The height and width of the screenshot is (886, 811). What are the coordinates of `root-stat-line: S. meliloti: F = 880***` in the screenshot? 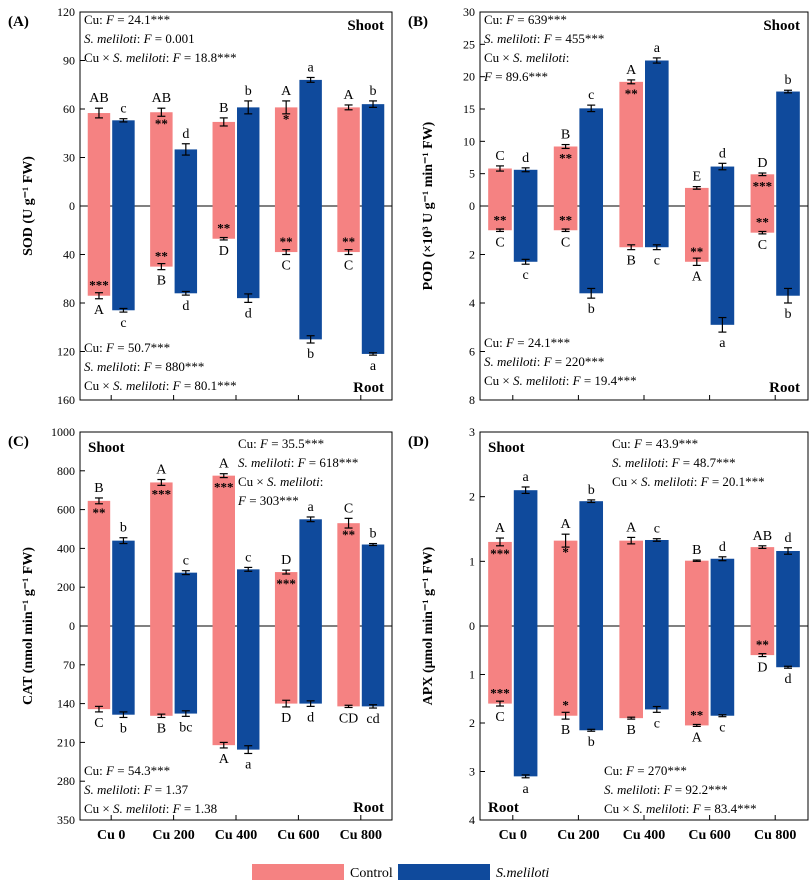 It's located at (144, 366).